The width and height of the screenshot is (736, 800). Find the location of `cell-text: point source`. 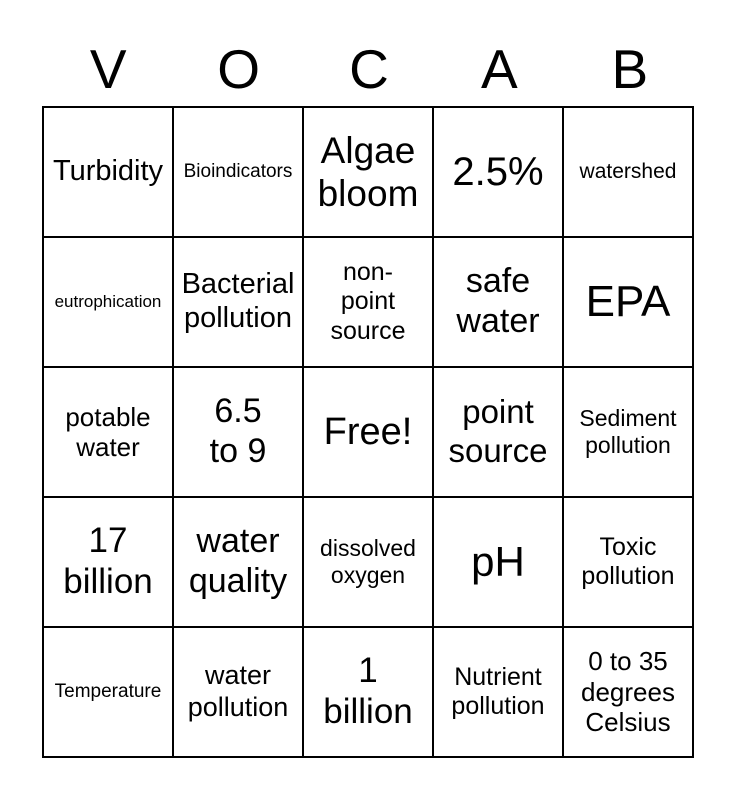

cell-text: point source is located at coordinates (498, 431).